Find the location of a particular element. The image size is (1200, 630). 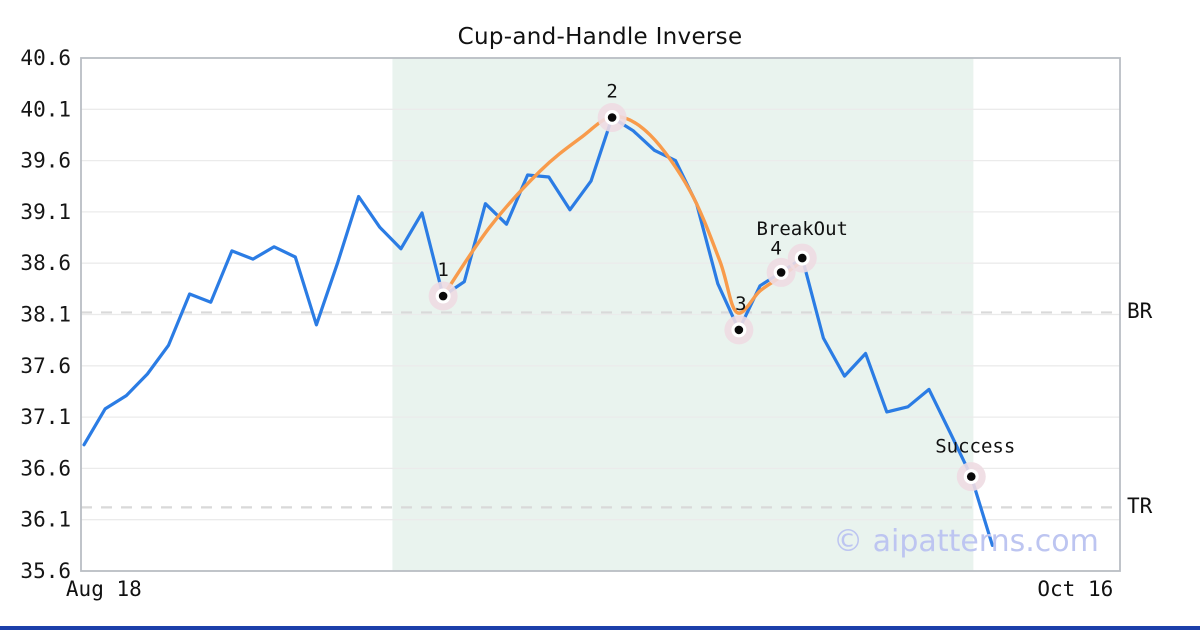

marker-label-2: 2 is located at coordinates (611, 92).